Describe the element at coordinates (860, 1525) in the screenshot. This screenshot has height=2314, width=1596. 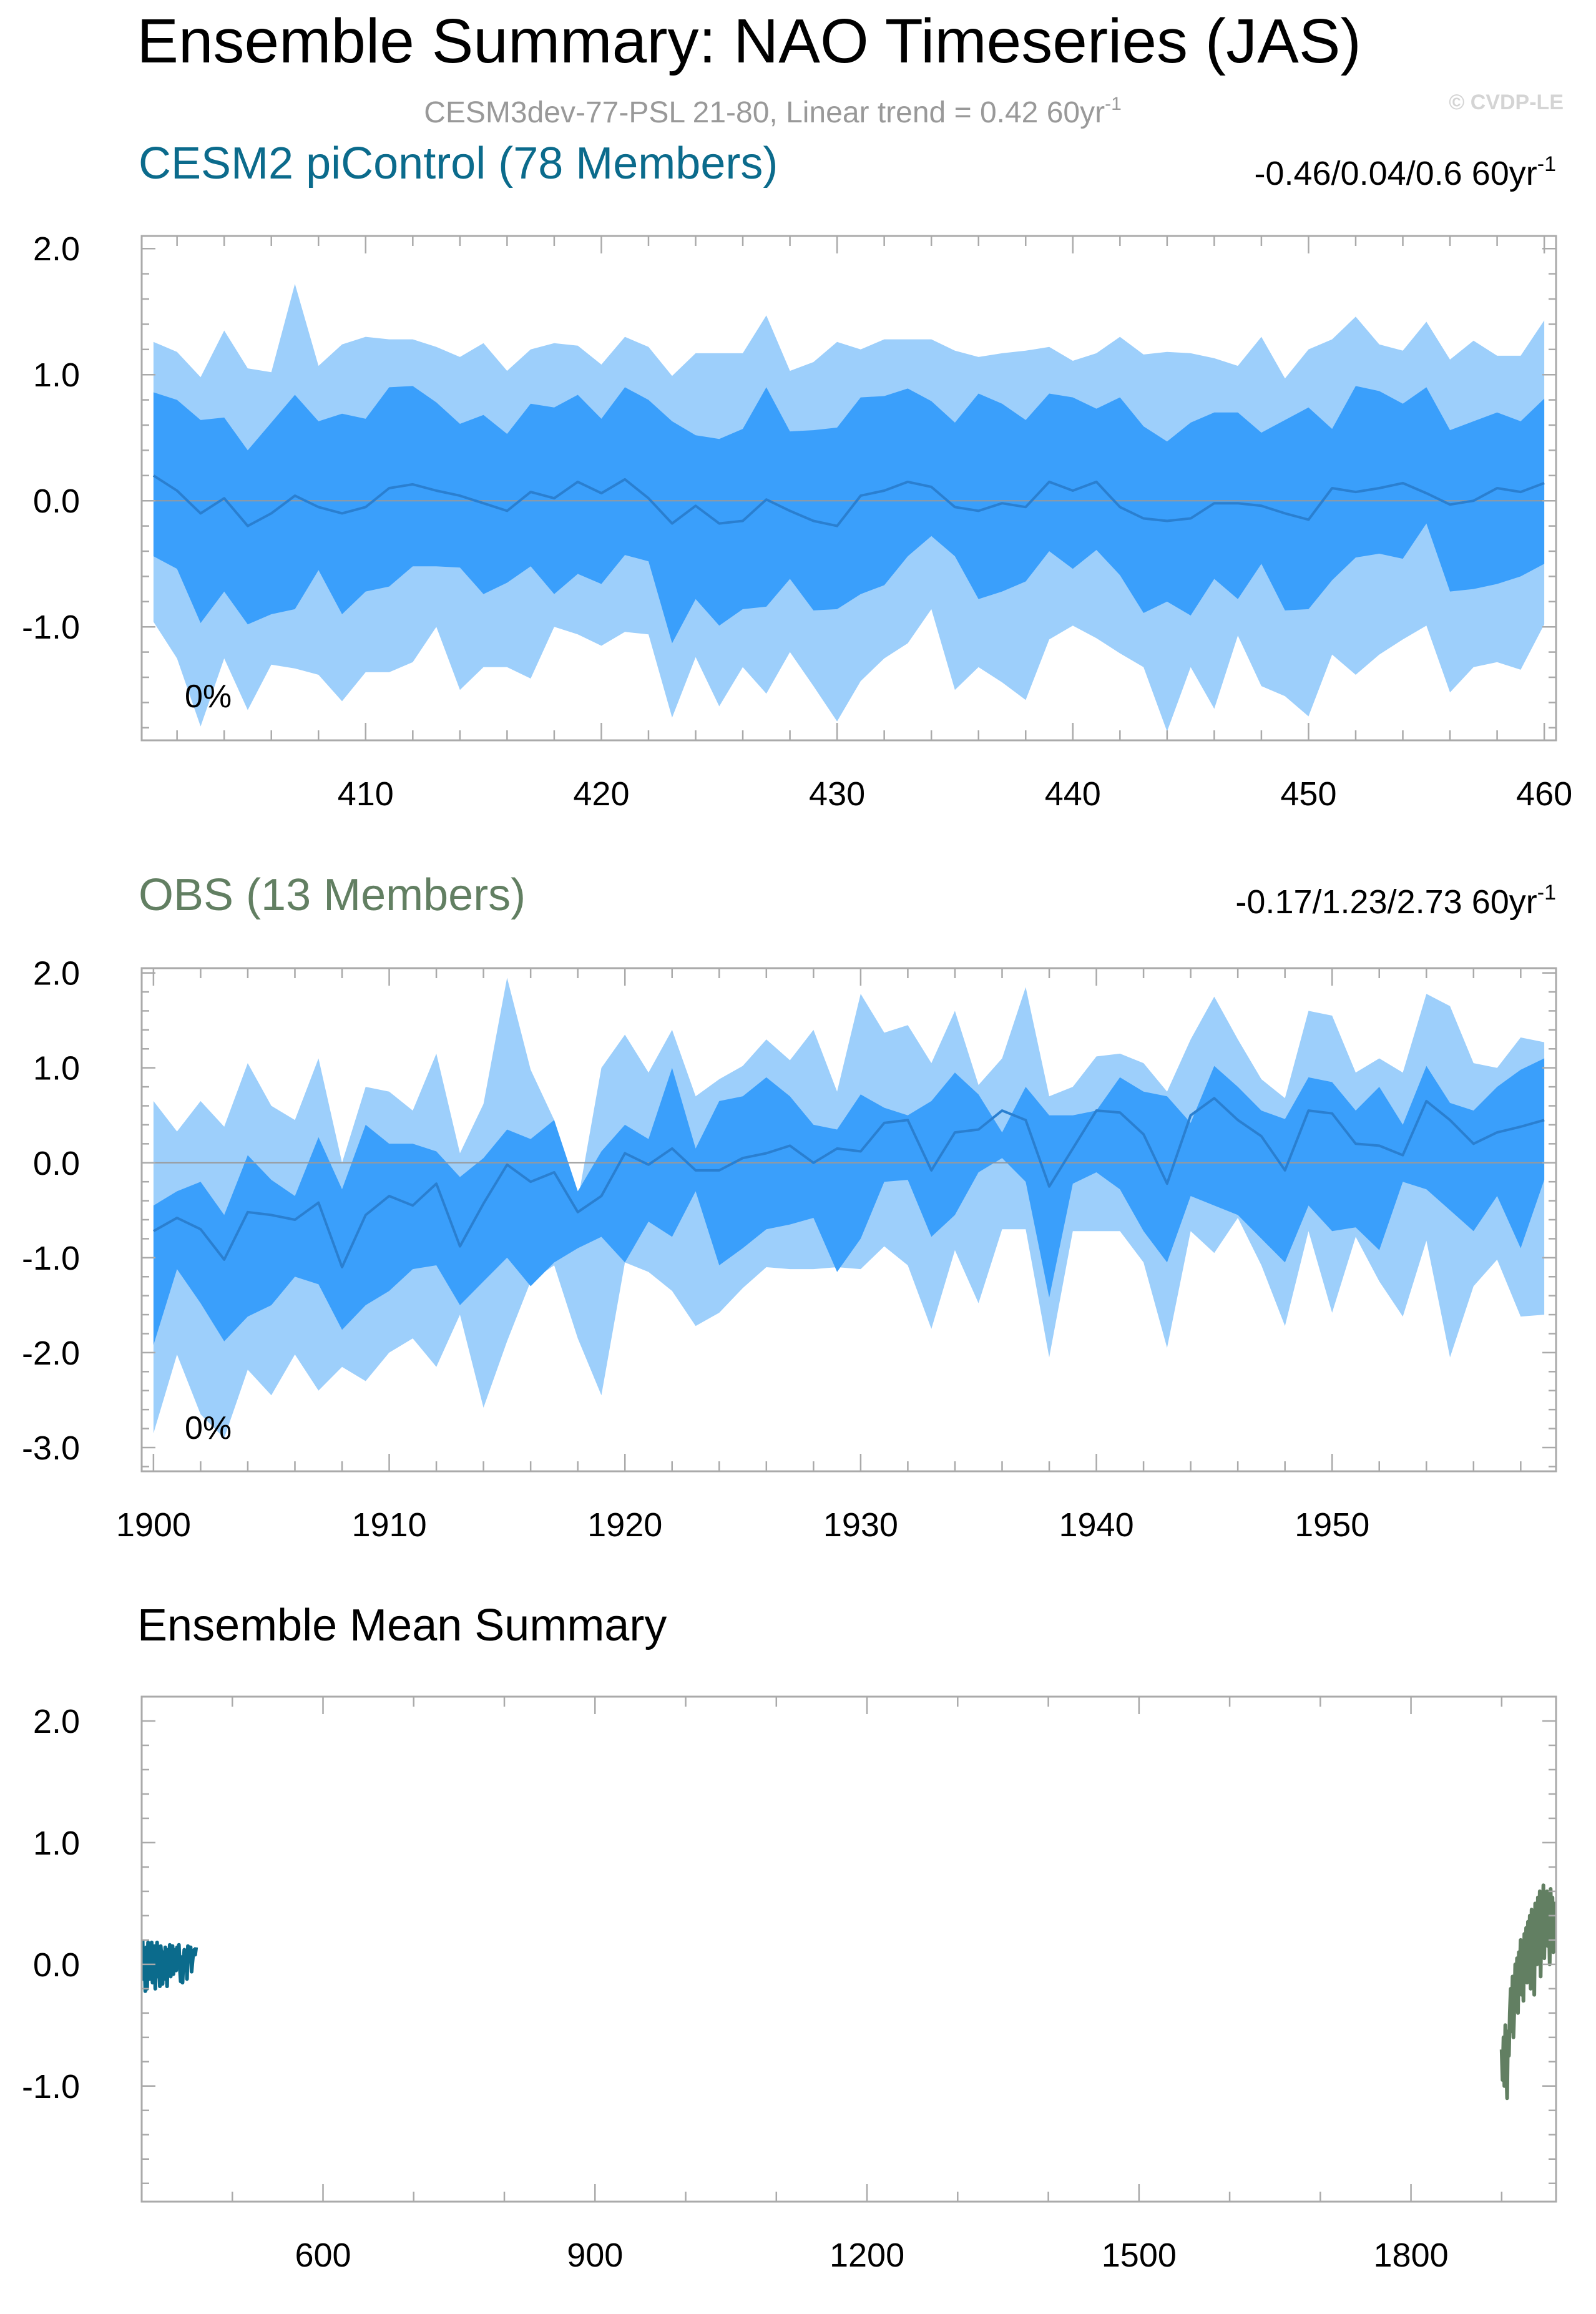
I see `obs-x-tick-label: 1930` at that location.